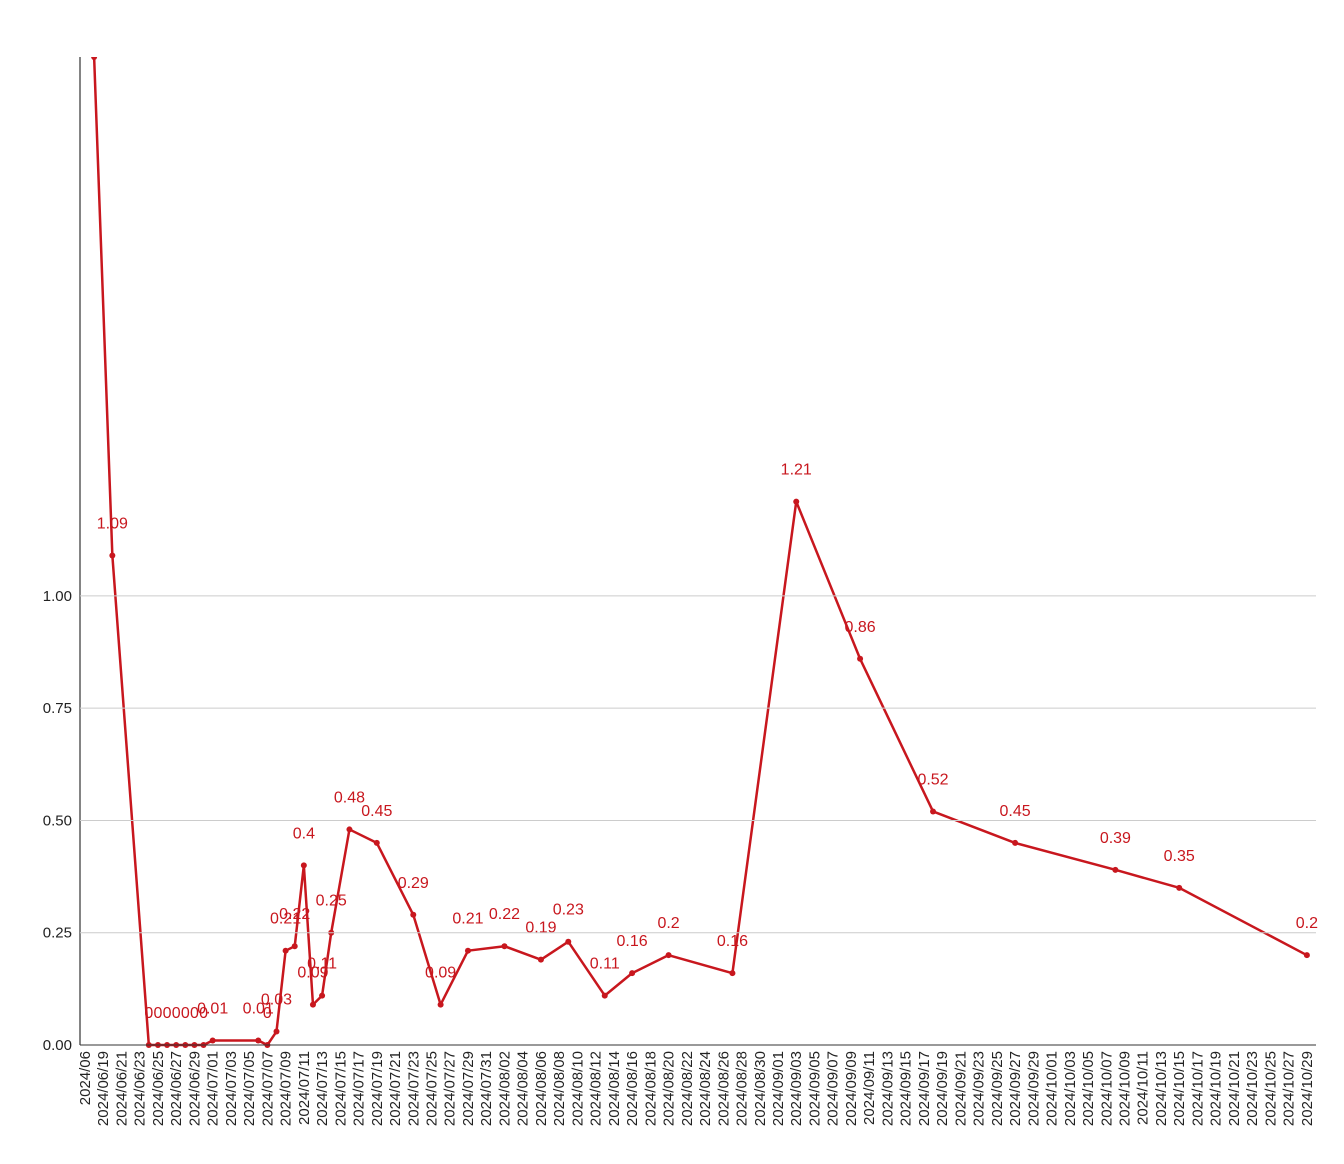 This screenshot has height=1164, width=1344. What do you see at coordinates (851, 1088) in the screenshot?
I see `x-tick-label: 2024/09/09` at bounding box center [851, 1088].